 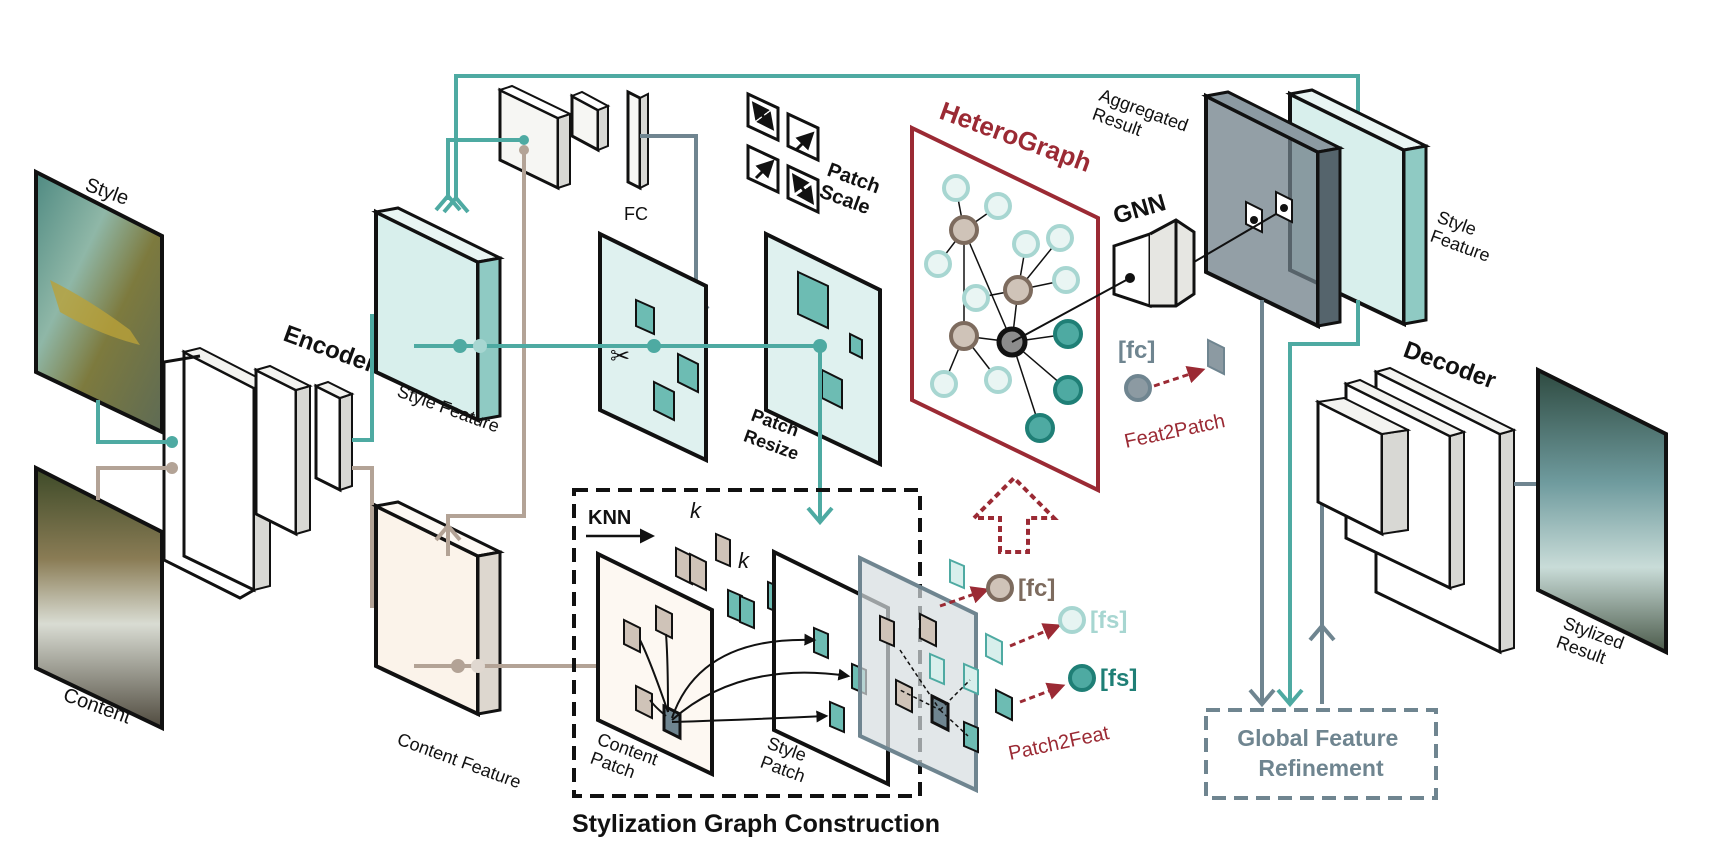 What do you see at coordinates (1329, 593) in the screenshot?
I see `gfr-to-decoder-line` at bounding box center [1329, 593].